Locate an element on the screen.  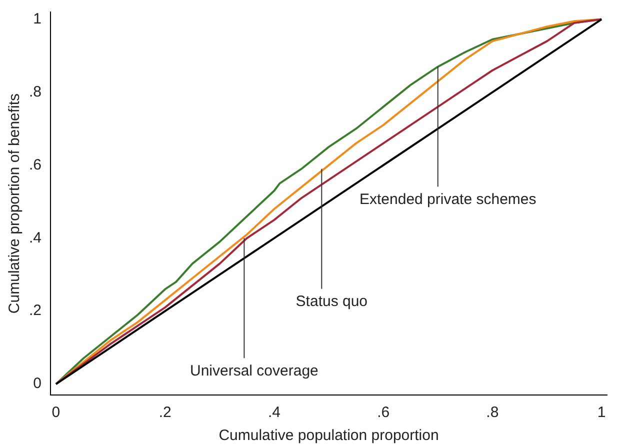
x-tick-label: .4 is located at coordinates (274, 413).